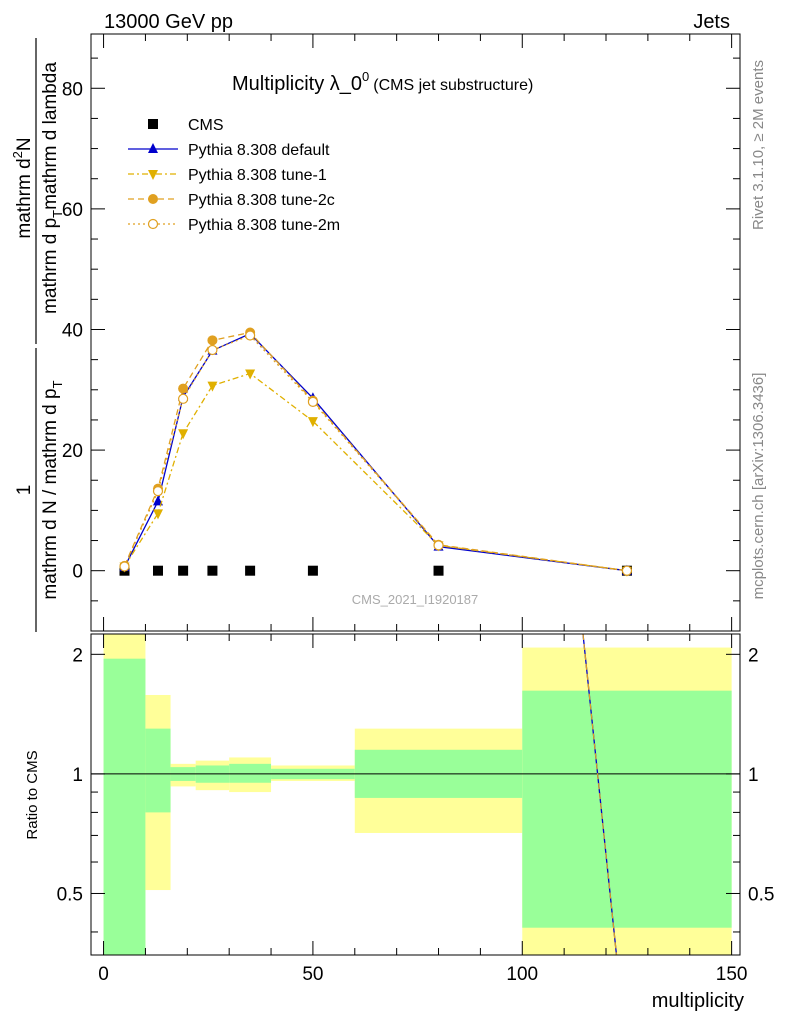  I want to click on chart-title-paren: (CMS jet substructure), so click(453, 85).